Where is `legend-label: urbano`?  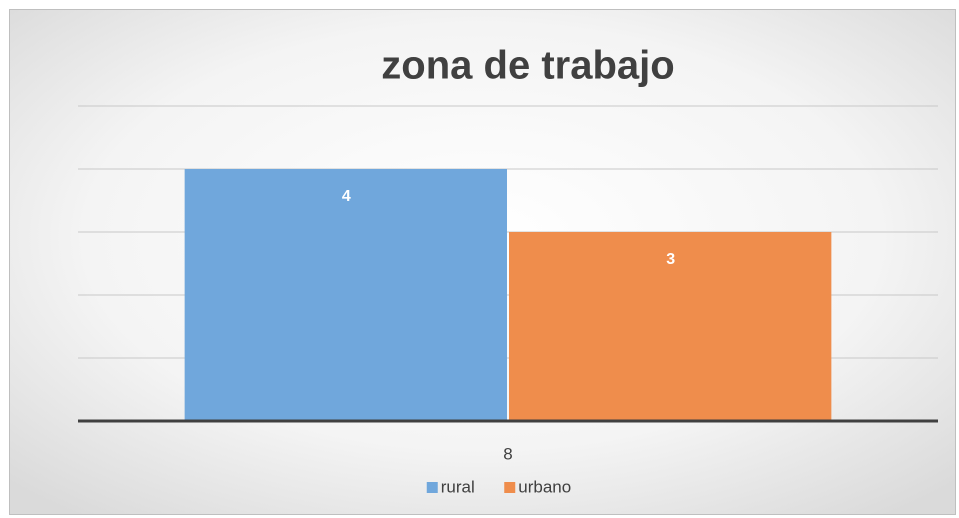
legend-label: urbano is located at coordinates (544, 486).